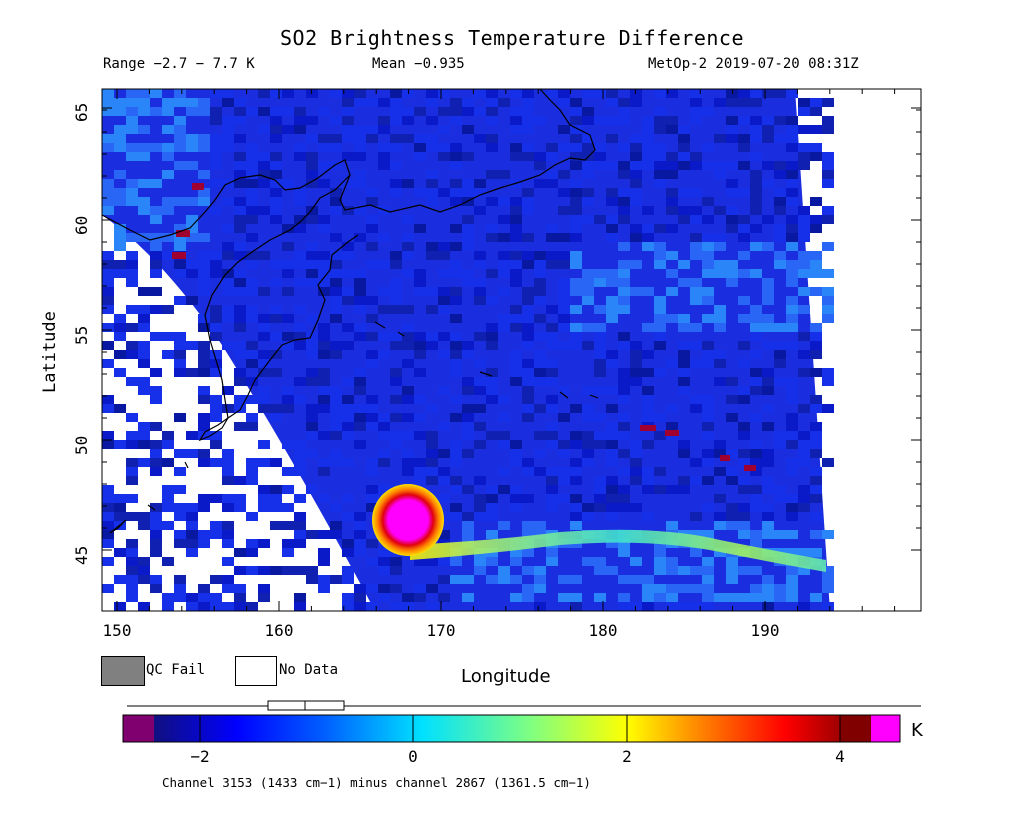  Describe the element at coordinates (917, 730) in the screenshot. I see `colorbar-unit: K` at that location.